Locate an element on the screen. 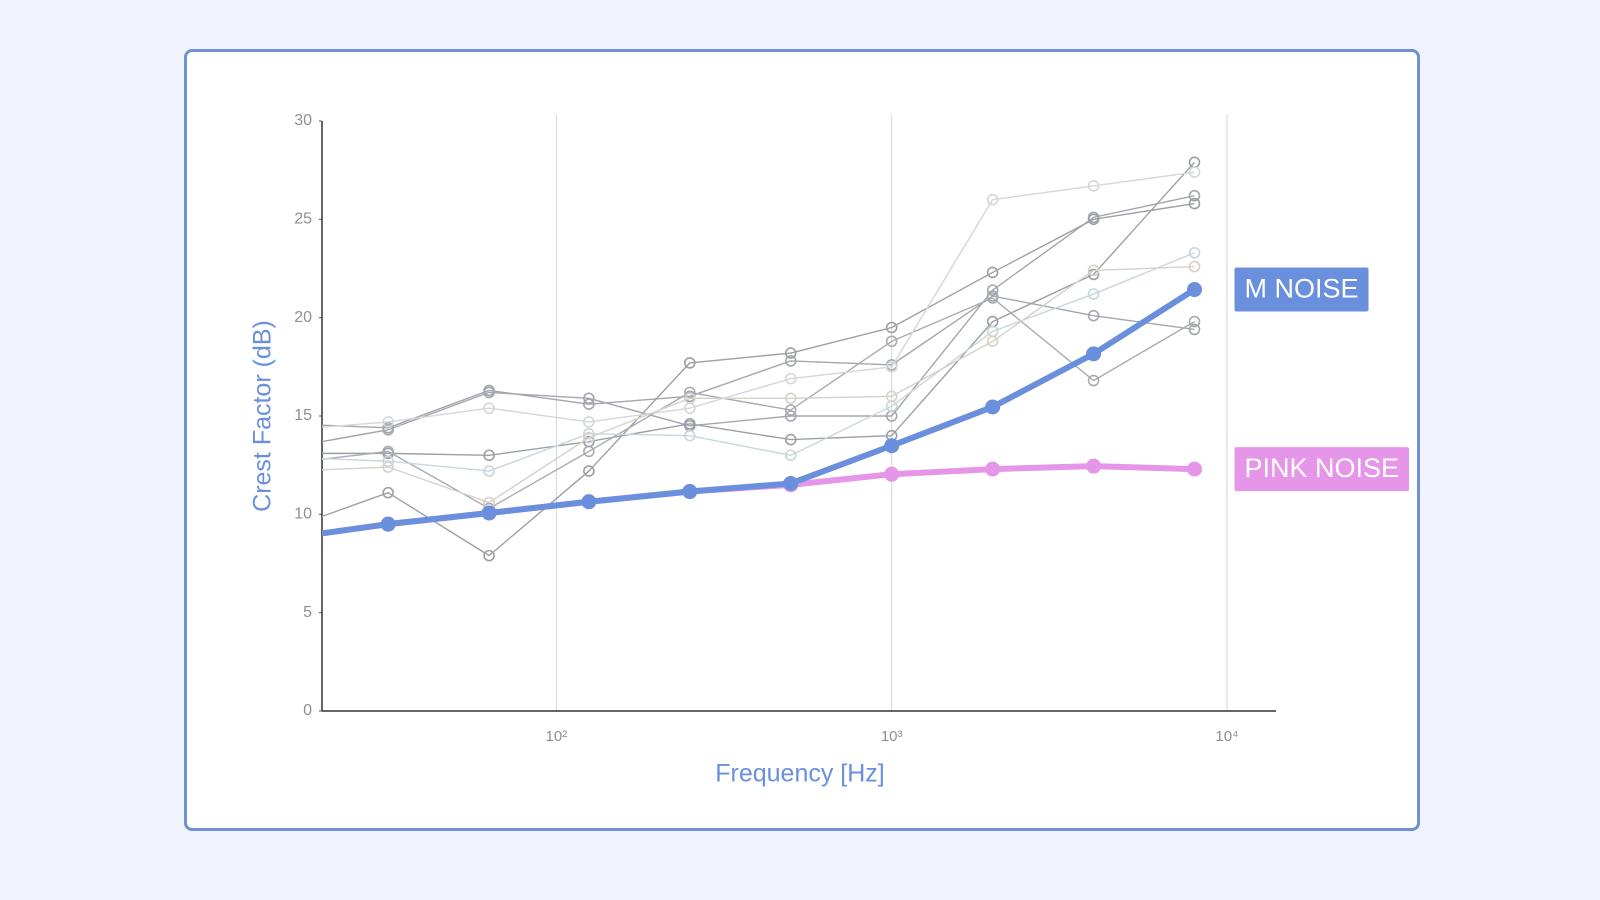  x-tick-label: 10² is located at coordinates (557, 736).